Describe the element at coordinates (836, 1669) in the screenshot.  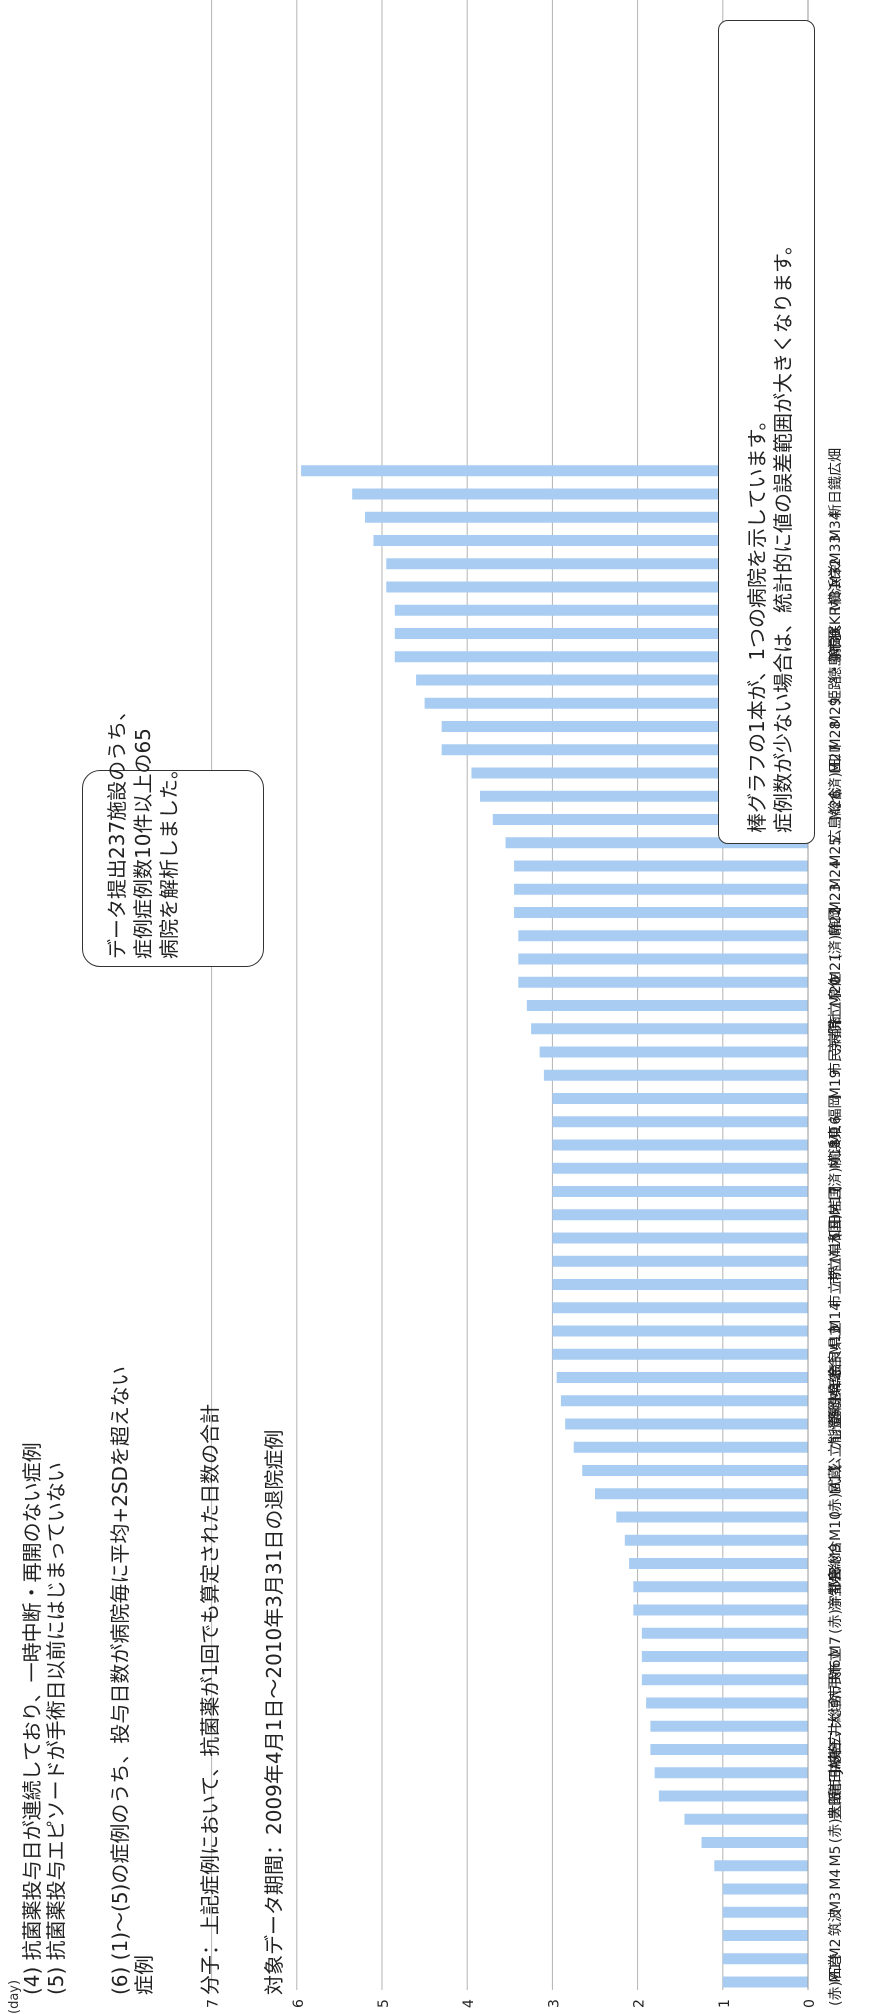
I see `category-label: M6` at that location.